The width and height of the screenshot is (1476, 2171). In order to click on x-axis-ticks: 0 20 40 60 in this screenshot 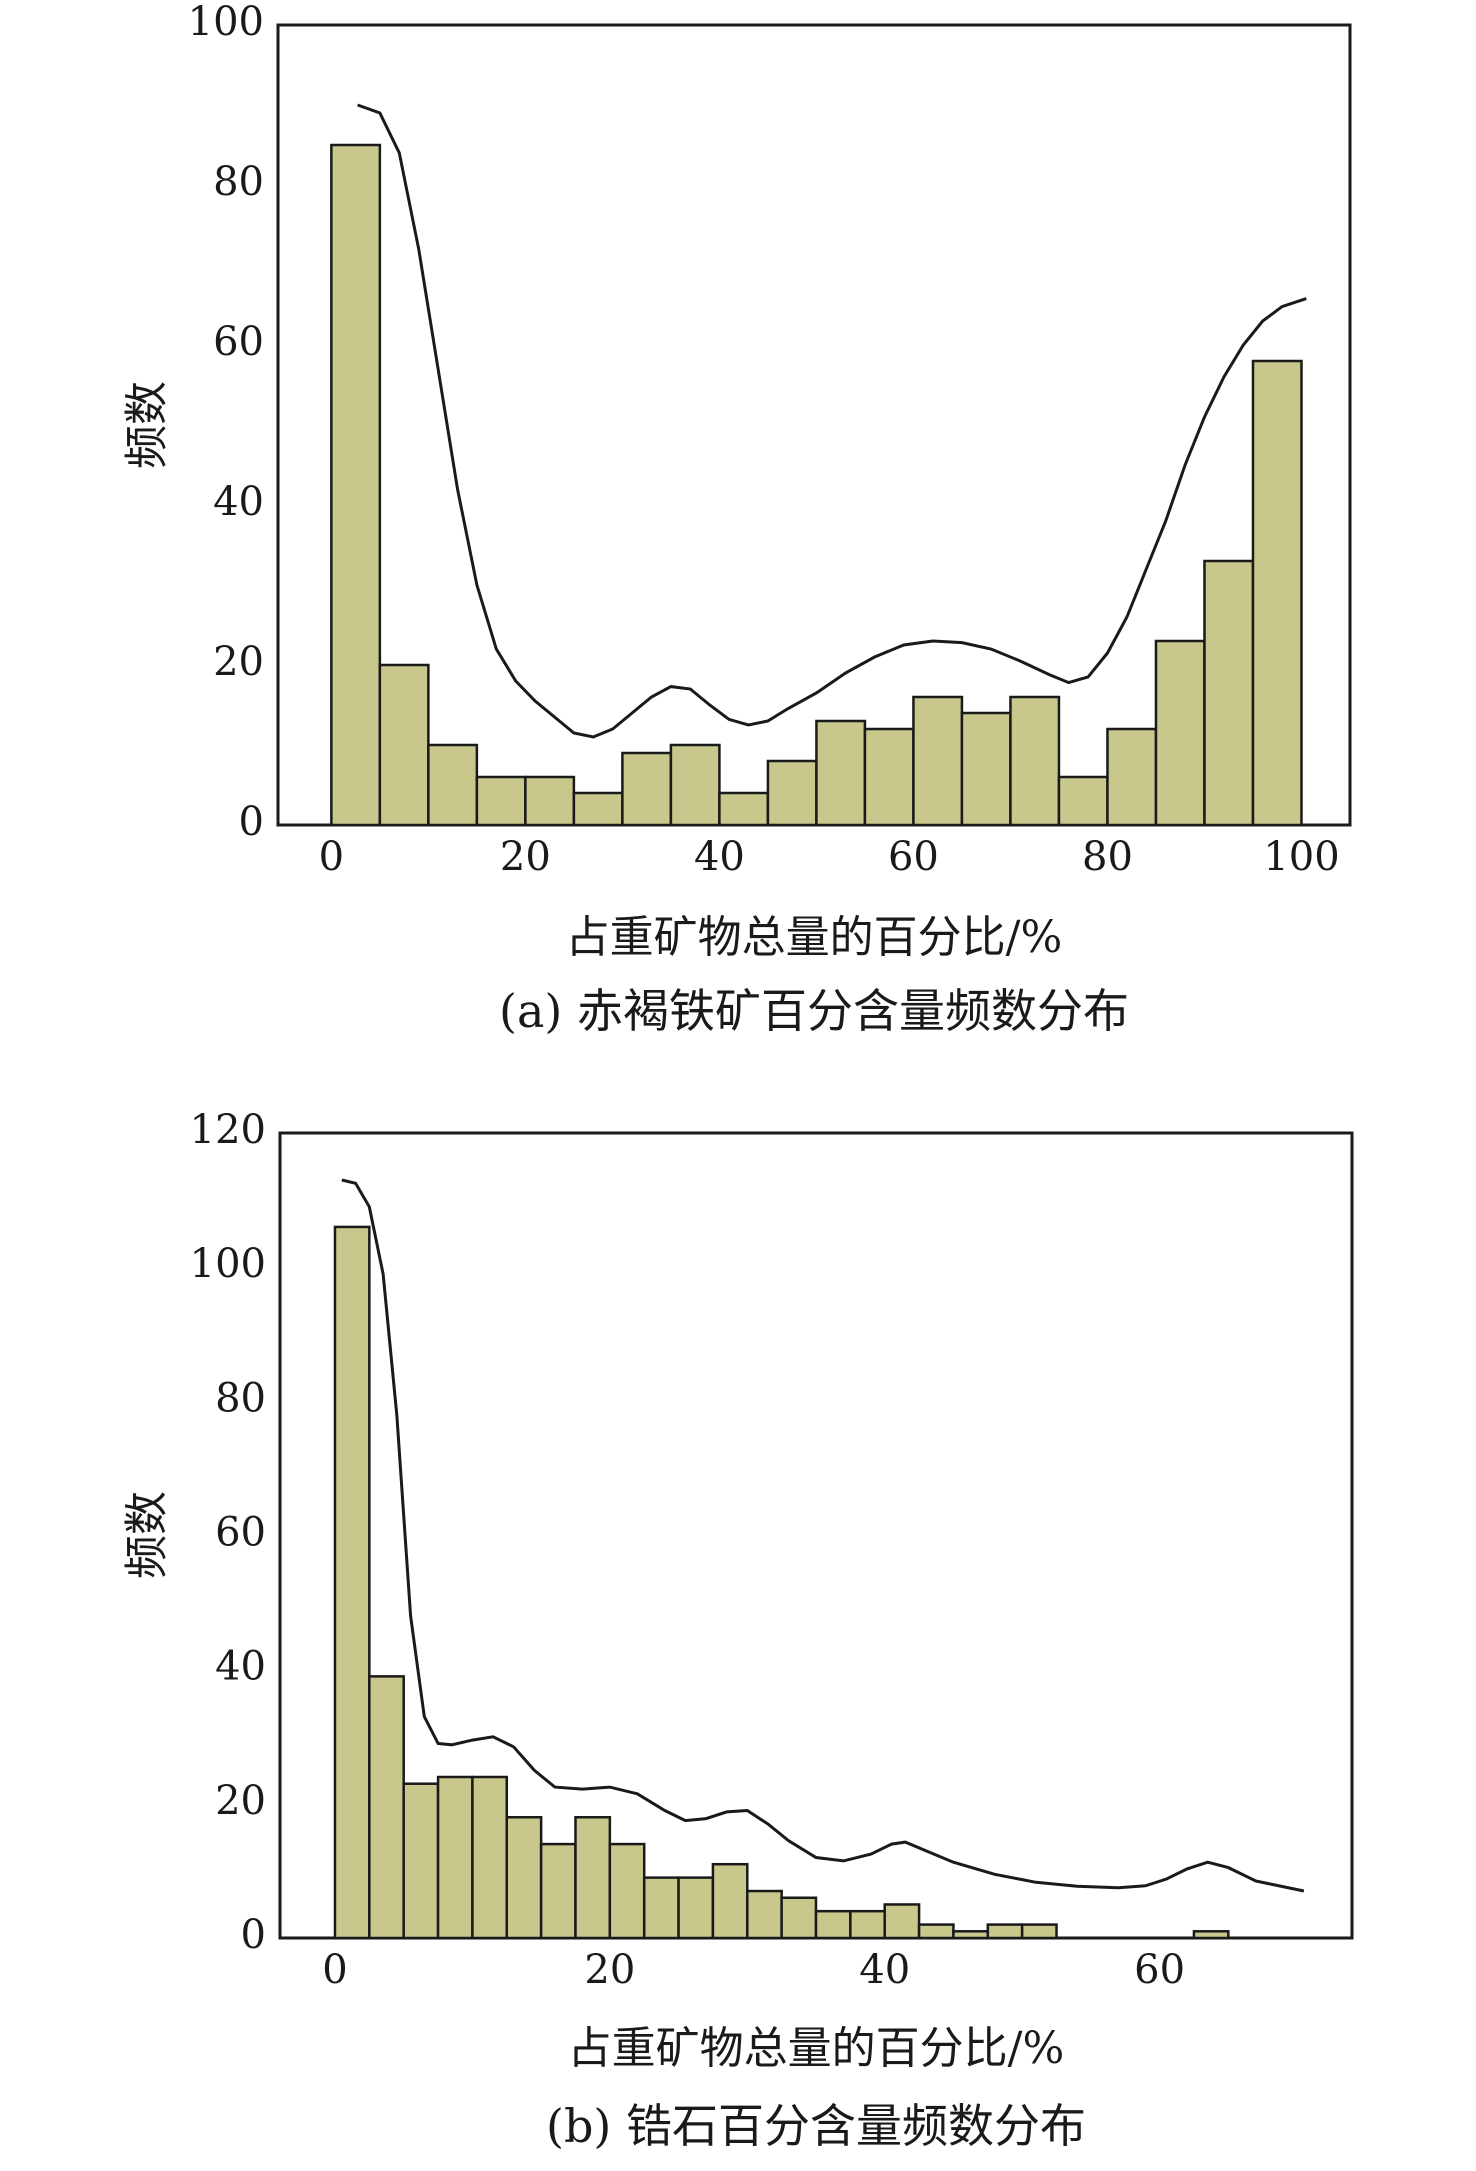, I will do `click(753, 1970)`.